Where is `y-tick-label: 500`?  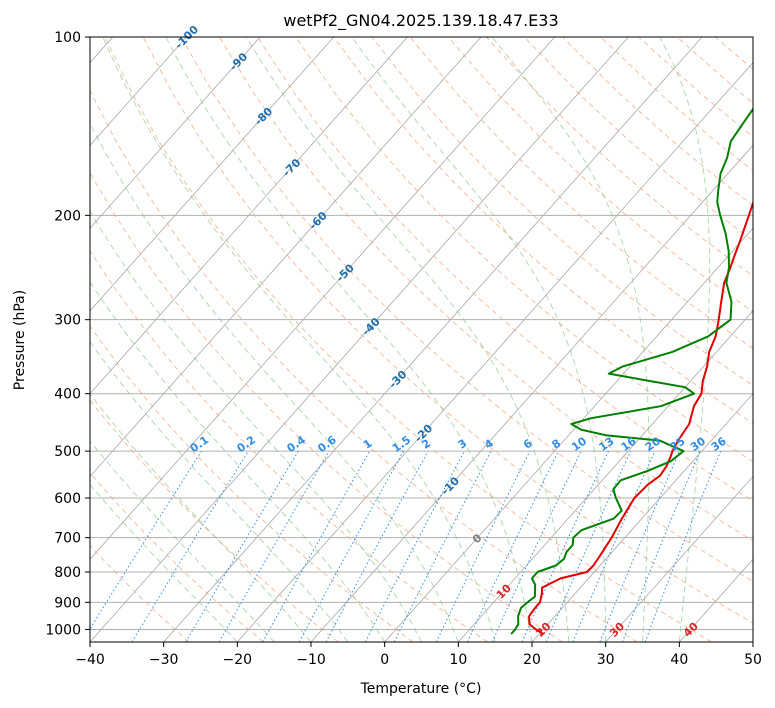 y-tick-label: 500 is located at coordinates (67, 452).